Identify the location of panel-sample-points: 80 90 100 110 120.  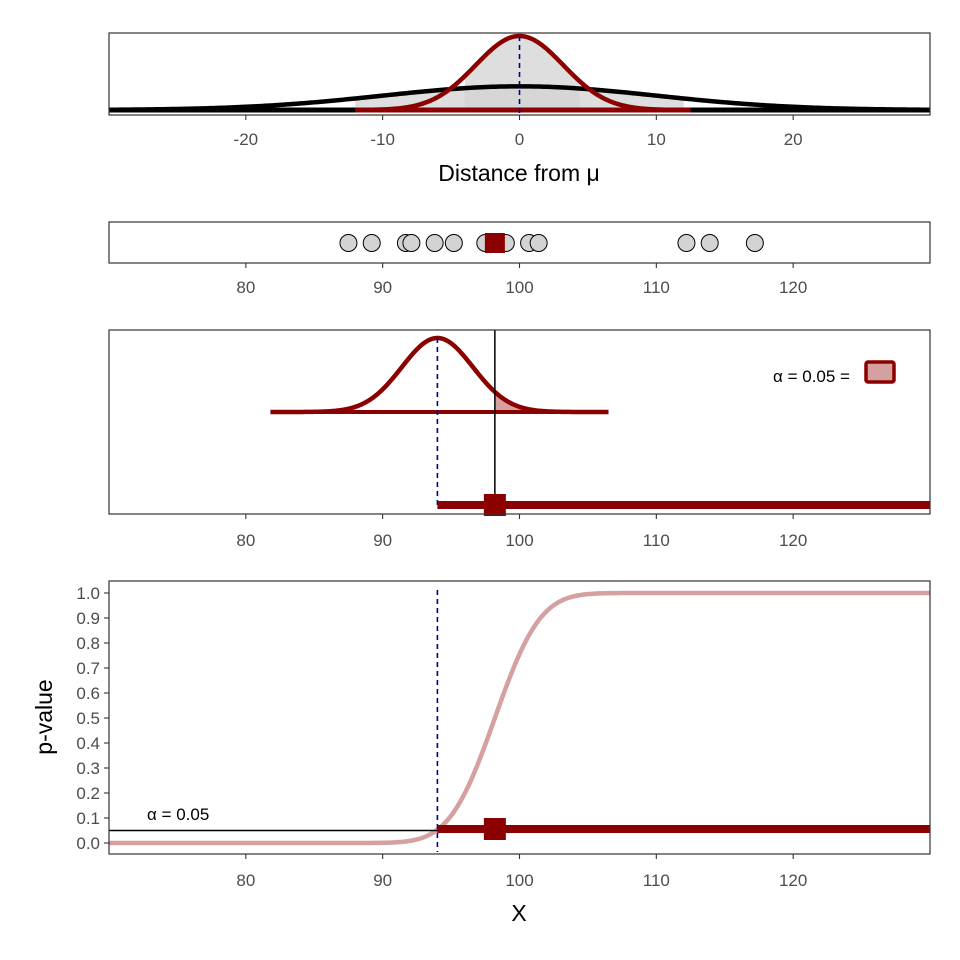
(519, 259).